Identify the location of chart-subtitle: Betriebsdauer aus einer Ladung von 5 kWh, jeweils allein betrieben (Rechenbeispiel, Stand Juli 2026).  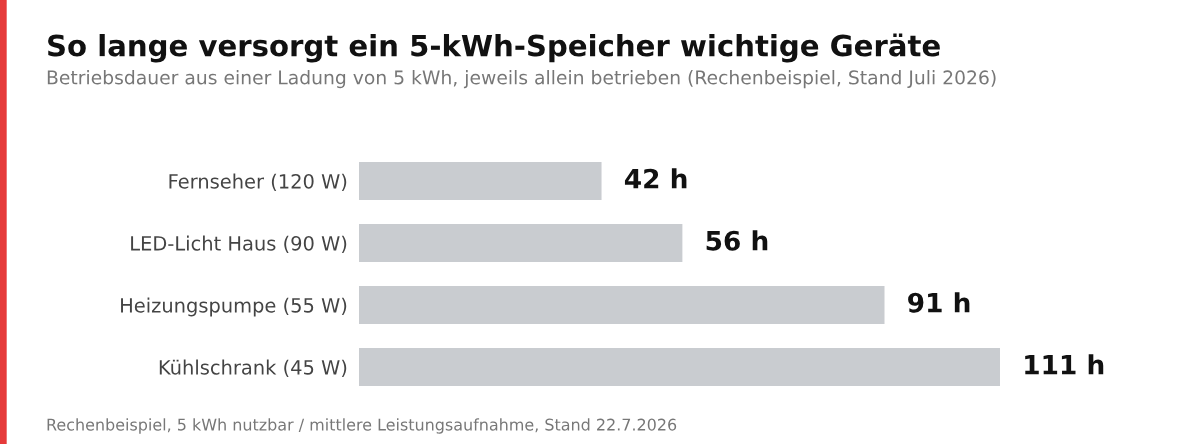
(521, 79).